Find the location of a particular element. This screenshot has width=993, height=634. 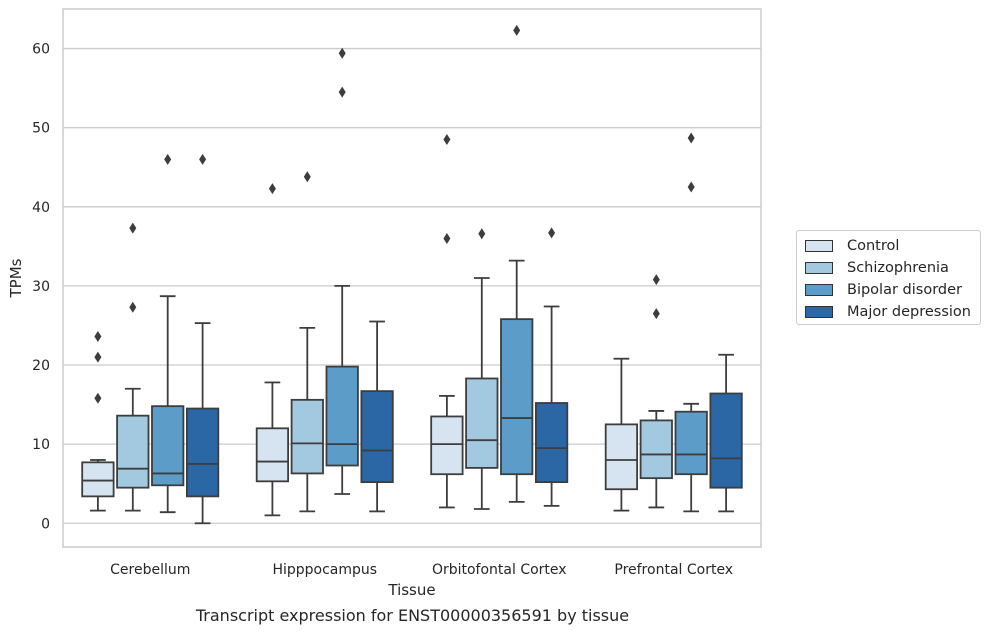

y-tick-label: 0 is located at coordinates (45, 524).